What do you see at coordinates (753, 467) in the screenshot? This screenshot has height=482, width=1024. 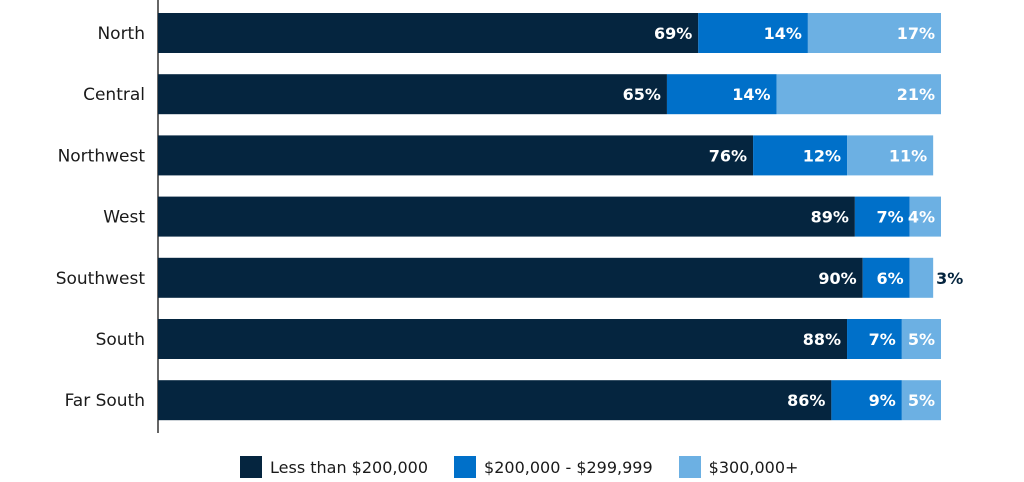 I see `legend-label-300k-plus: $300,000+` at bounding box center [753, 467].